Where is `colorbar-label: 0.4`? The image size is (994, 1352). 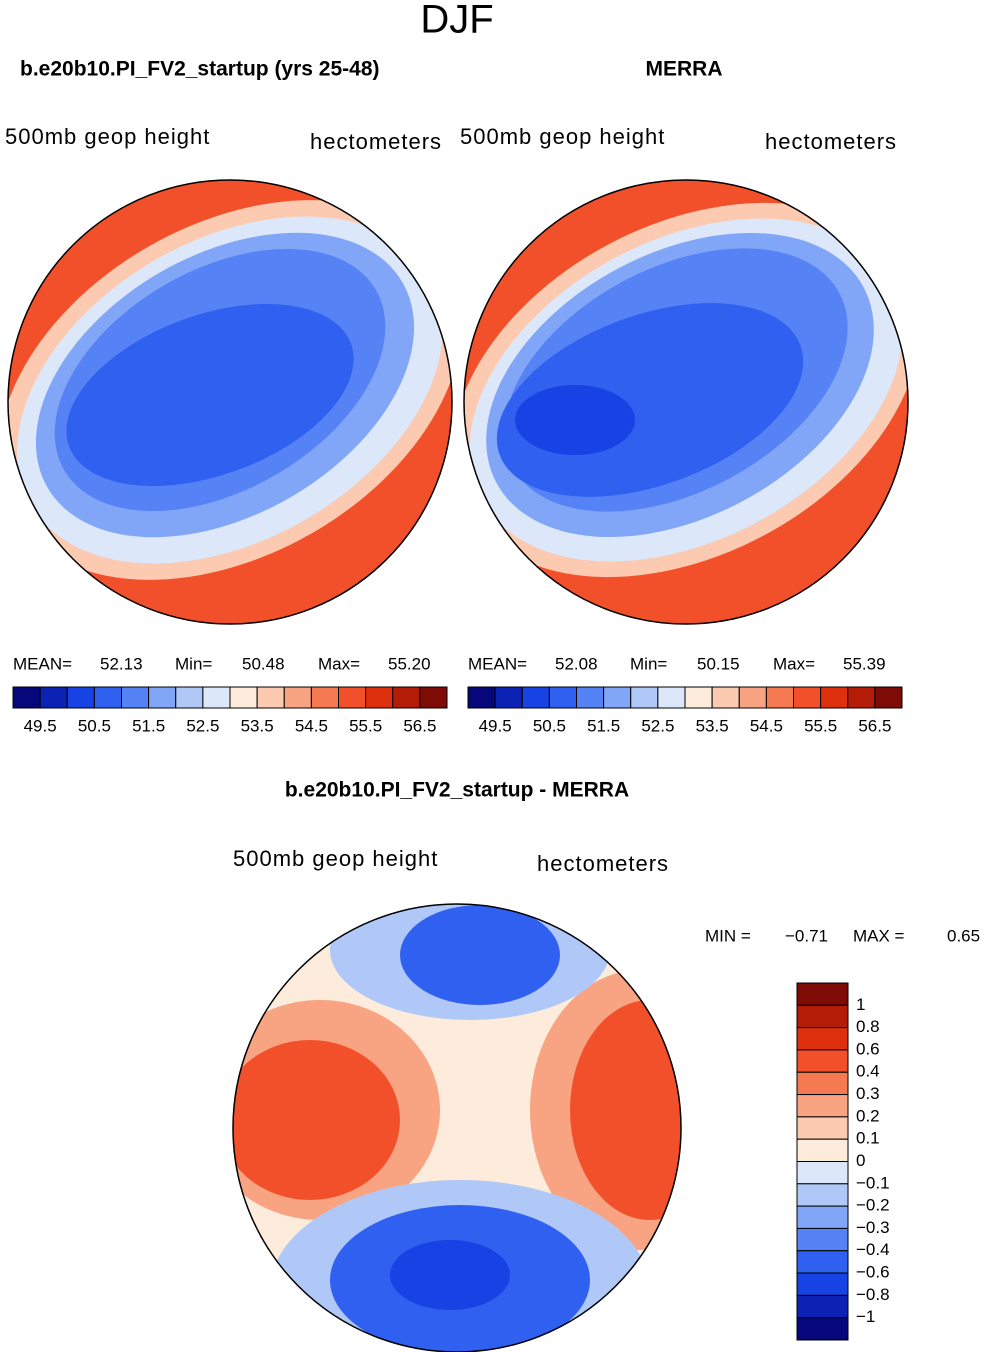
colorbar-label: 0.4 is located at coordinates (868, 1071).